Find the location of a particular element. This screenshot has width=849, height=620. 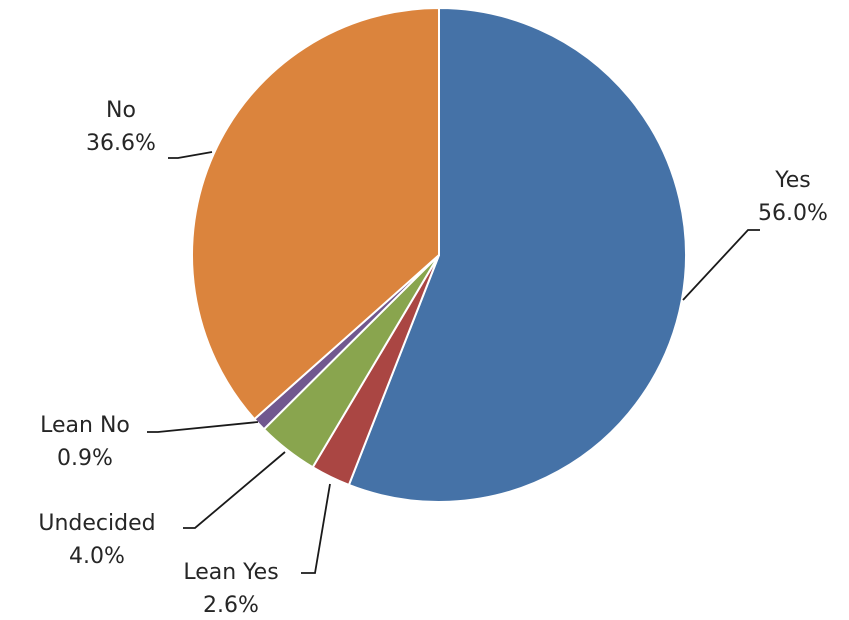

value-undecided: 4.0% is located at coordinates (97, 556).